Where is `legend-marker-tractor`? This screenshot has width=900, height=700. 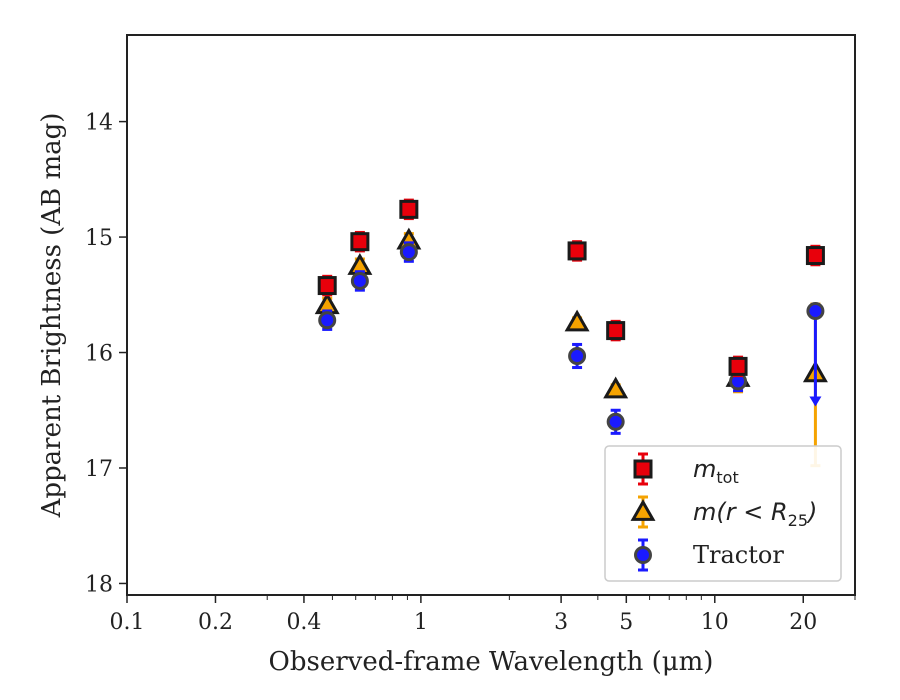
legend-marker-tractor is located at coordinates (643, 555).